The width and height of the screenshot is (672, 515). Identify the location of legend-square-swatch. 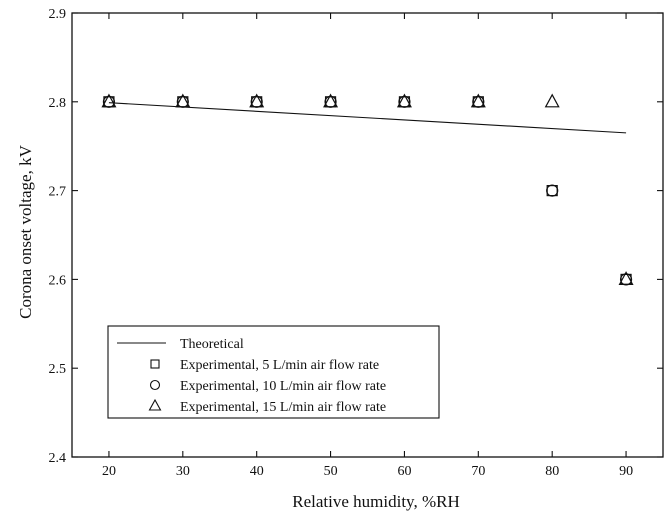
(155, 364).